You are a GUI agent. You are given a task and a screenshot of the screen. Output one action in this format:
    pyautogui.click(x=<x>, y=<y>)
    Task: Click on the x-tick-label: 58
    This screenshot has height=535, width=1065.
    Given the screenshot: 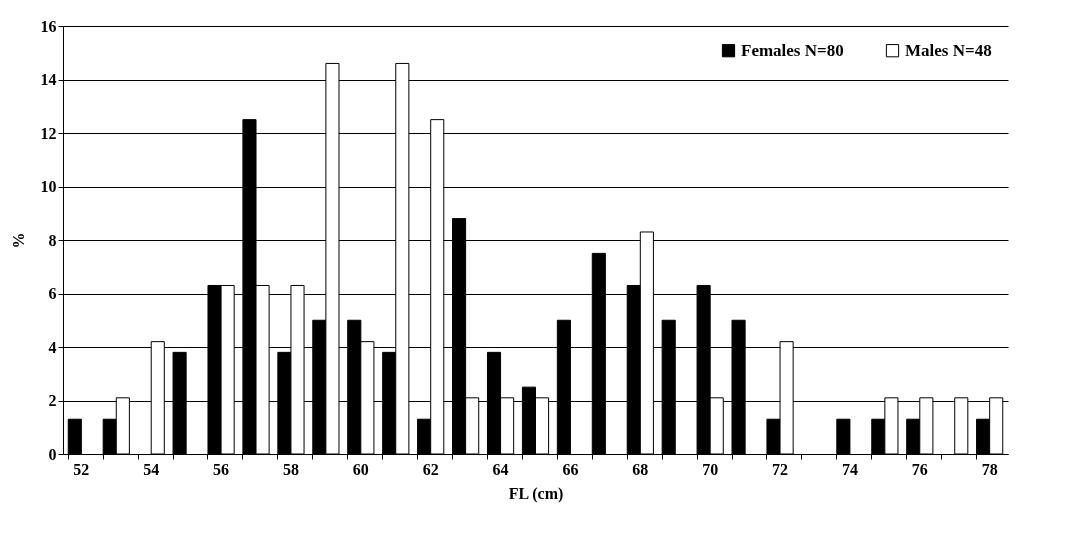 What is the action you would take?
    pyautogui.click(x=290, y=469)
    